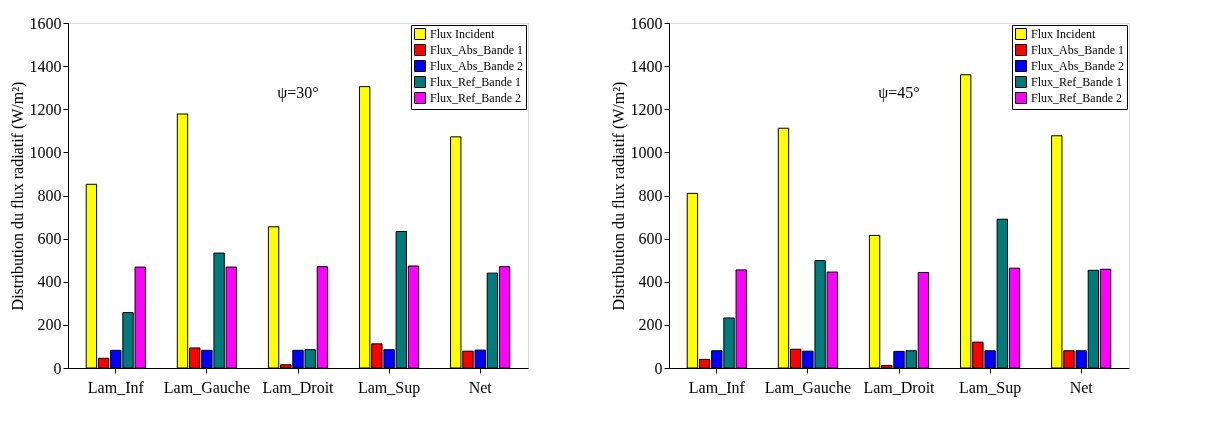 The image size is (1206, 423). Describe the element at coordinates (298, 93) in the screenshot. I see `annotation: ψ=30°` at that location.